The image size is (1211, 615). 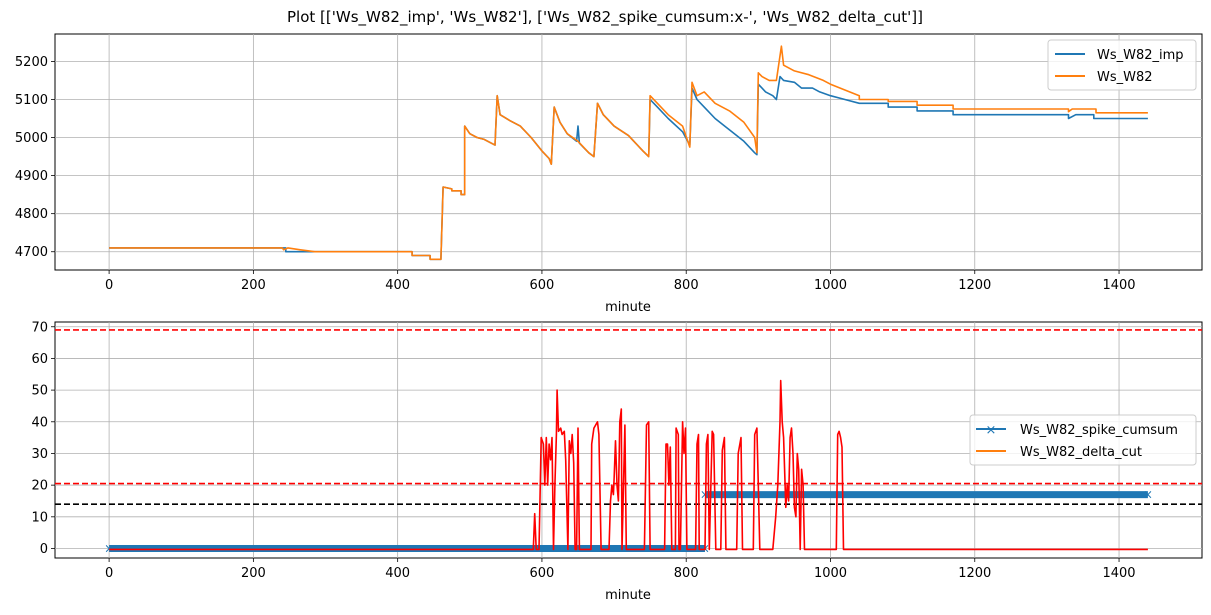 I want to click on ws-w82-spike-cumsum-series: × ×× ×, so click(x=628, y=522).